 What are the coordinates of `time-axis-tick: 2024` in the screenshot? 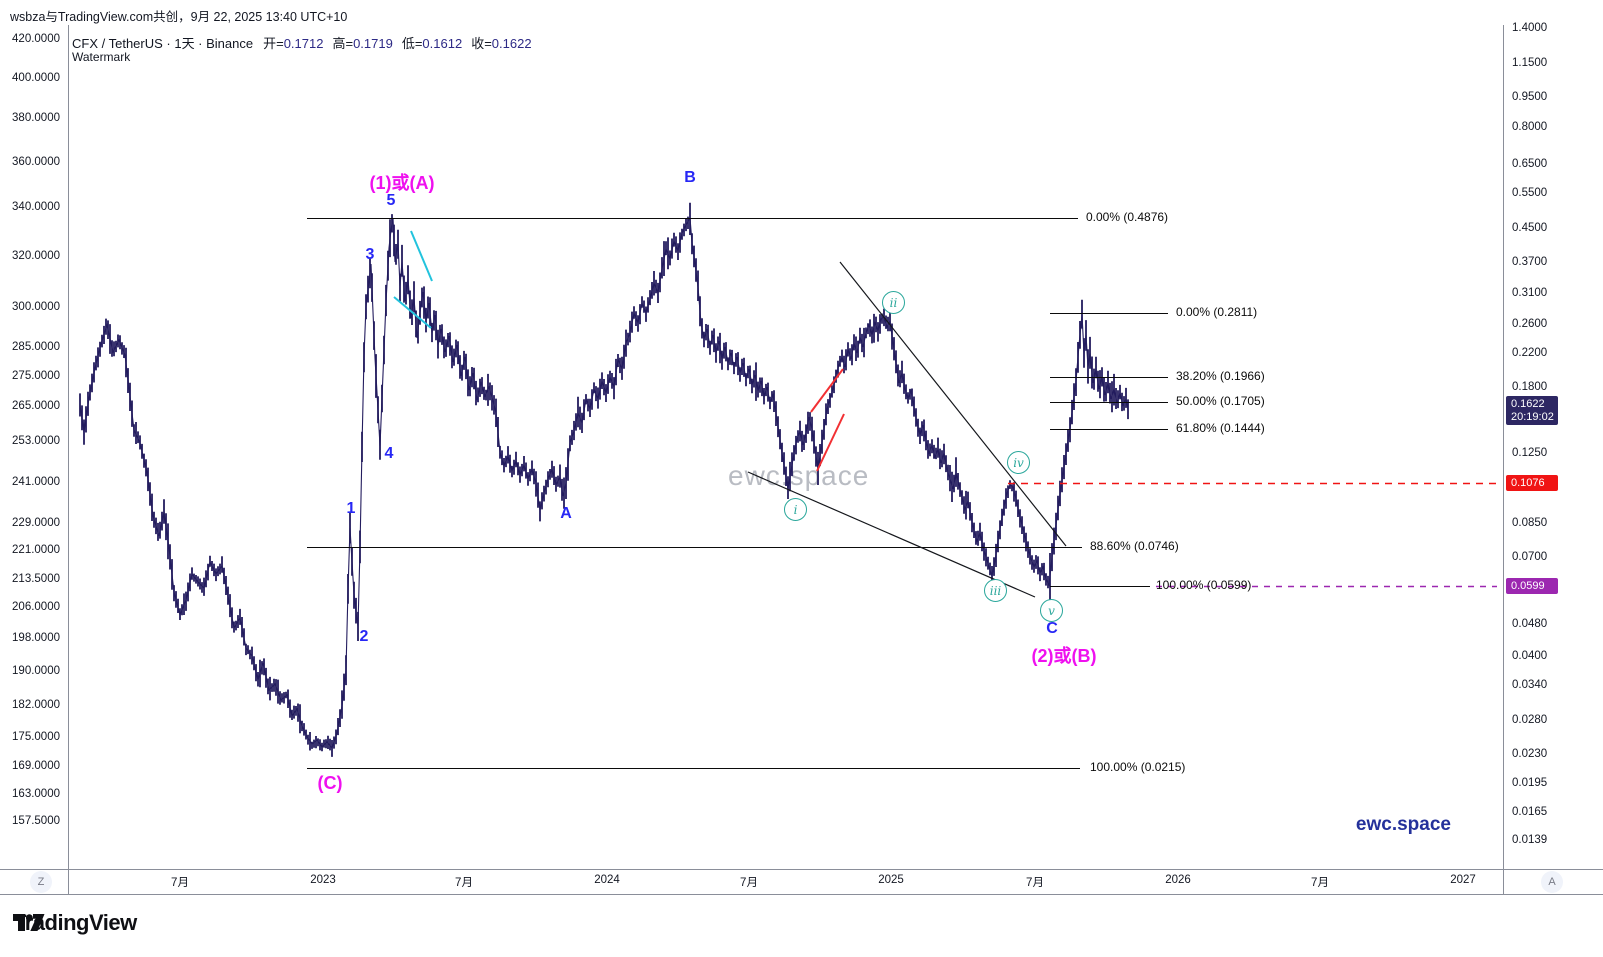 It's located at (607, 880).